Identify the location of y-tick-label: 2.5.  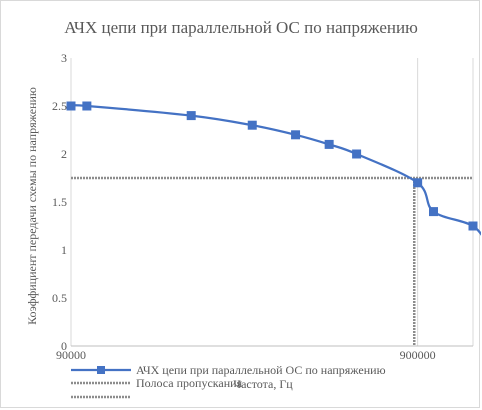
(59, 106).